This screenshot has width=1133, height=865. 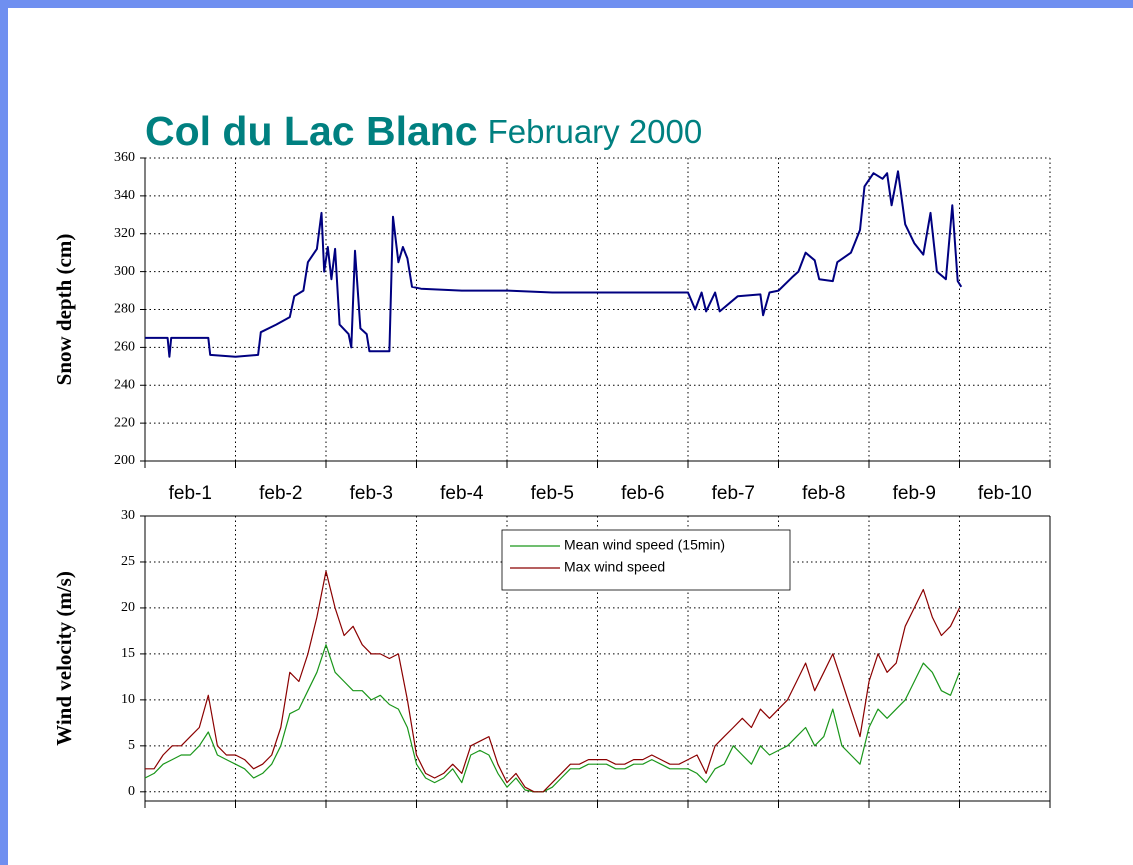 What do you see at coordinates (552, 493) in the screenshot?
I see `x-tick-label: feb-5` at bounding box center [552, 493].